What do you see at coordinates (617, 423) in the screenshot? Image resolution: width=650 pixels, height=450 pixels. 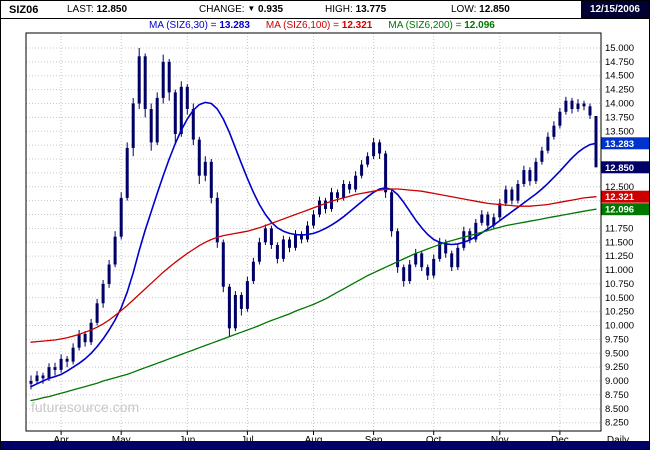 I see `svg-text: 8.250` at bounding box center [617, 423].